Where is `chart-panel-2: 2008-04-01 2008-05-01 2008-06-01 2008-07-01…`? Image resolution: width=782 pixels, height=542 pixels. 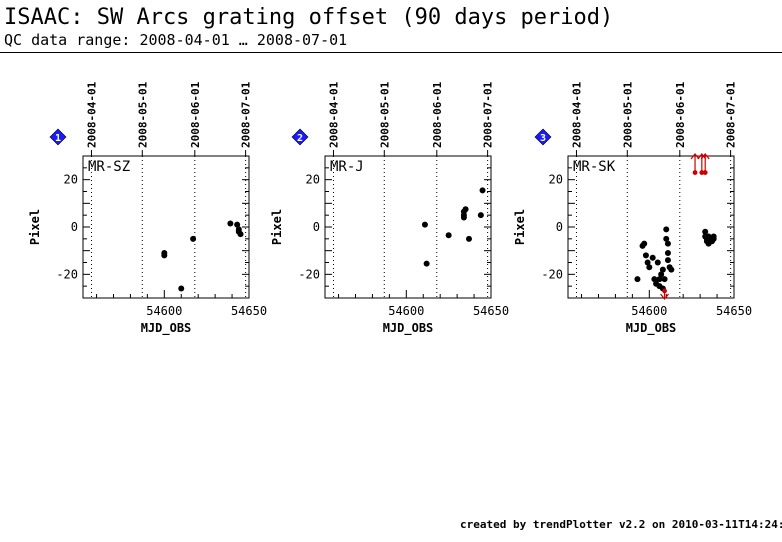
chart-panel-2: 2008-04-01 2008-05-01 2008-06-01 2008-07-01… is located at coordinates (389, 208).